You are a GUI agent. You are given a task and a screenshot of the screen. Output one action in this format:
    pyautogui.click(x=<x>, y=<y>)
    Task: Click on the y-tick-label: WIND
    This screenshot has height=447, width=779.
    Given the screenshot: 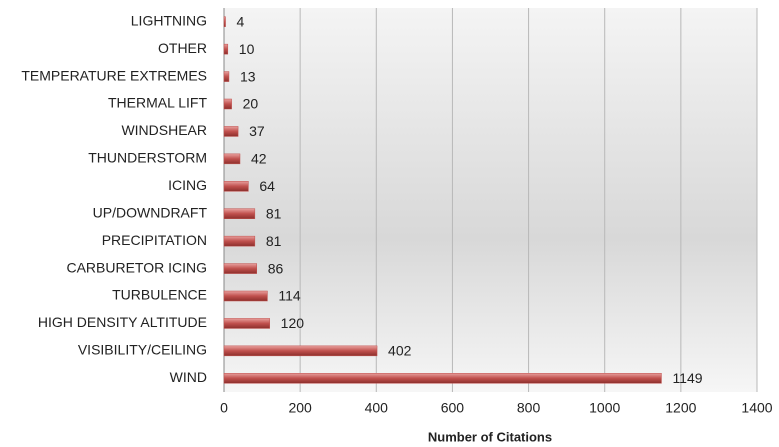 What is the action you would take?
    pyautogui.click(x=188, y=377)
    